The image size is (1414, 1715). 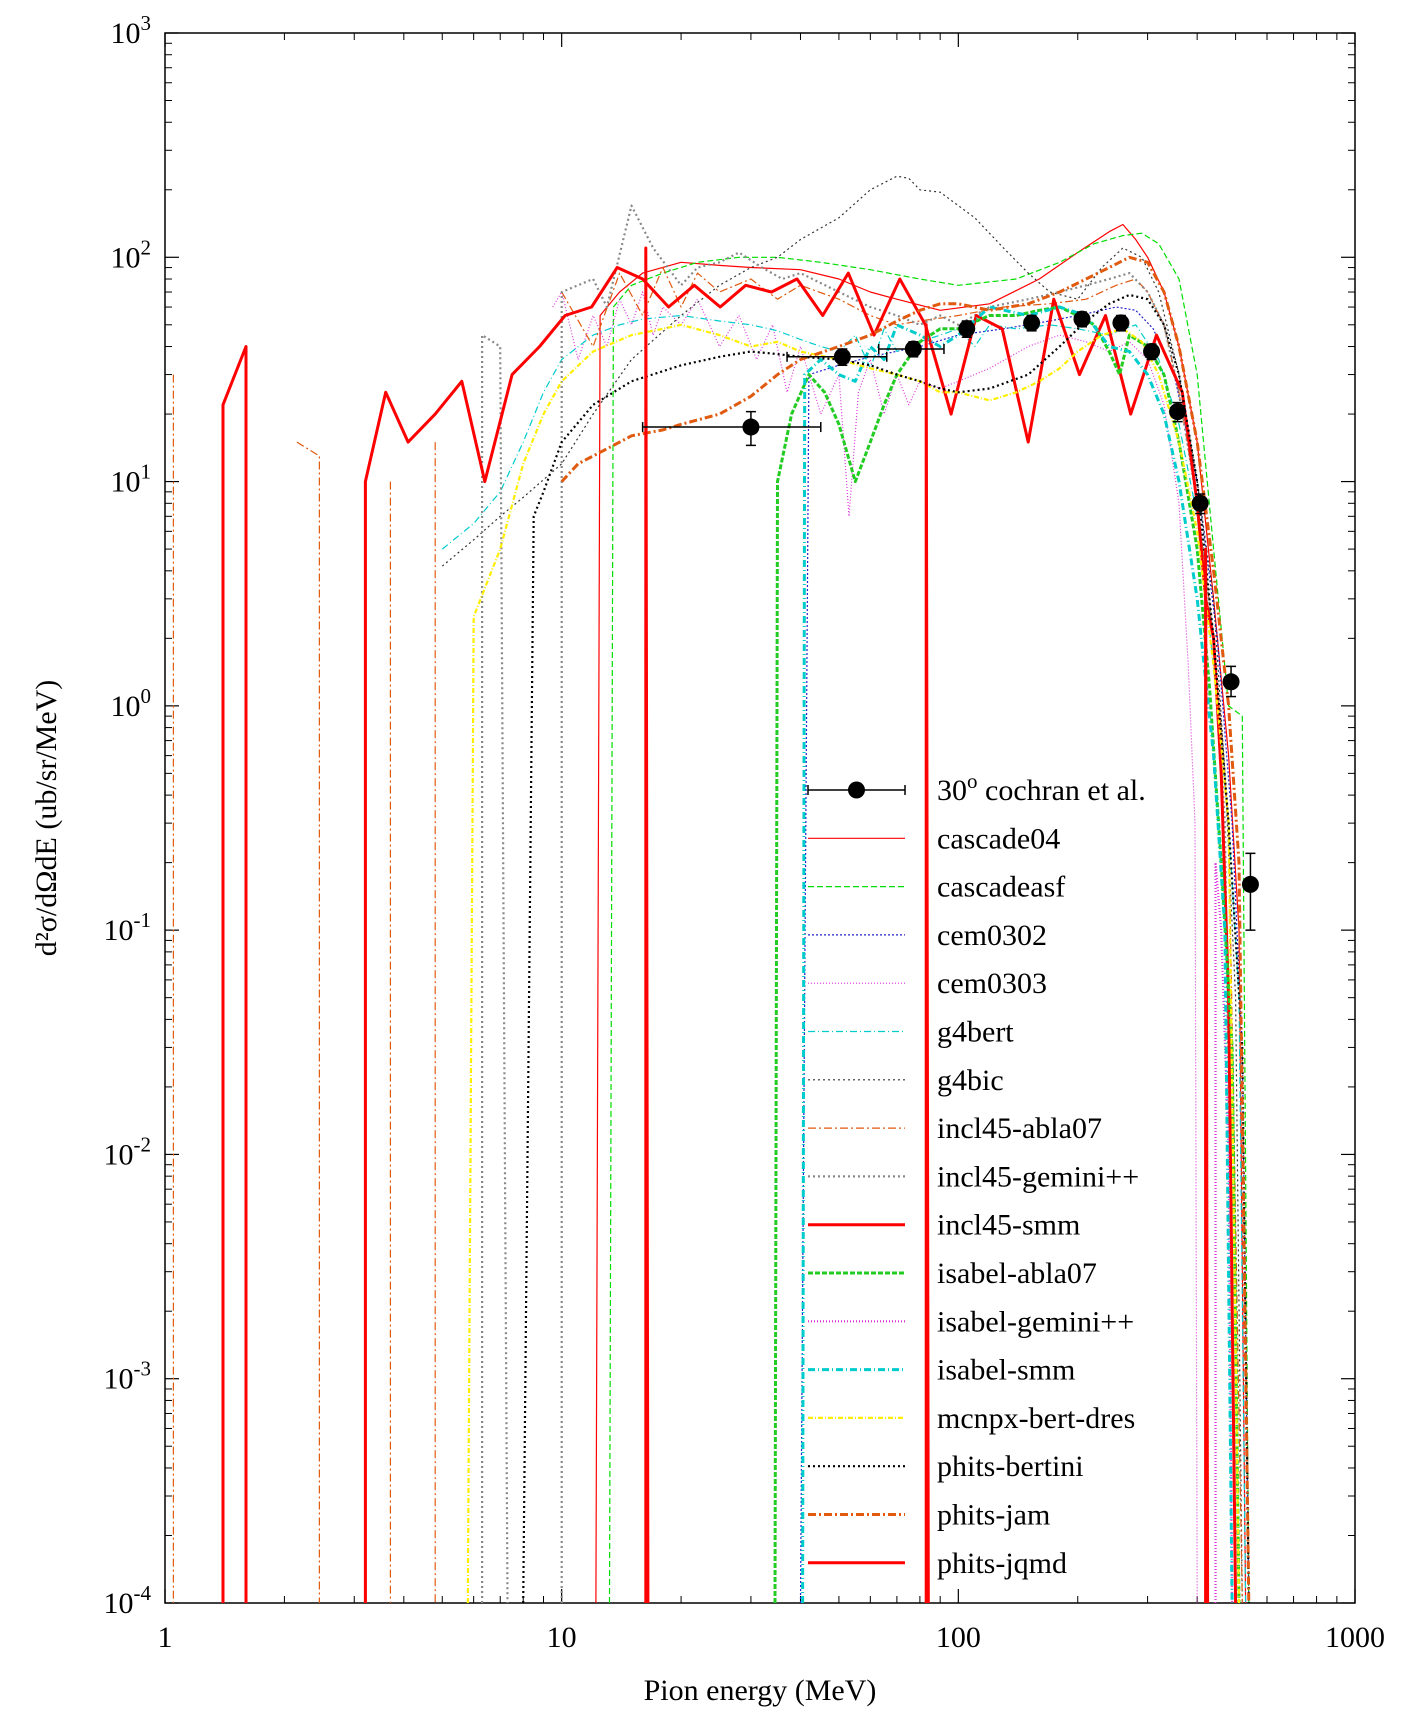 I want to click on x-tick-label: 100, so click(x=958, y=1637).